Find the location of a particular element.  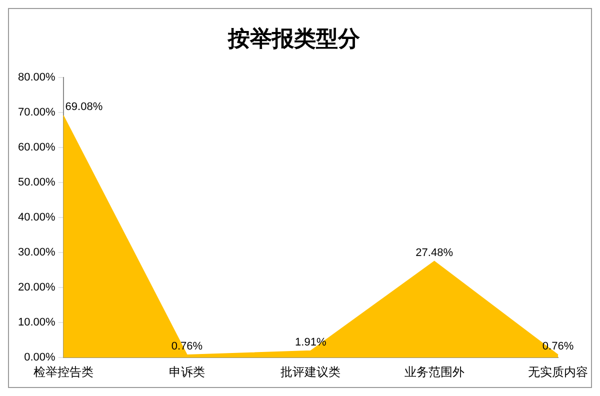

x-tick-label: 申诉类 is located at coordinates (186, 371).